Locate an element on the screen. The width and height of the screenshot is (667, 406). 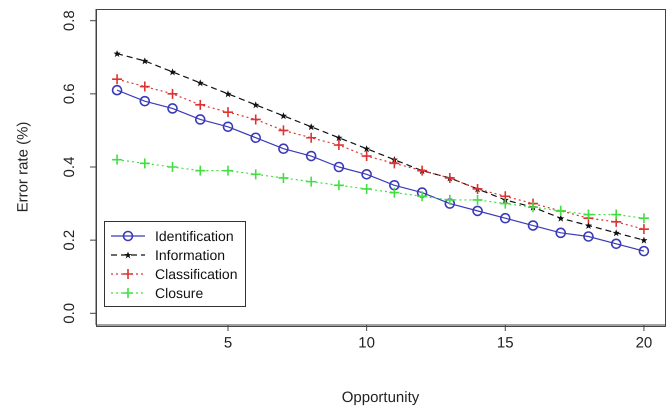
y-tick-label: 0.4 is located at coordinates (69, 167).